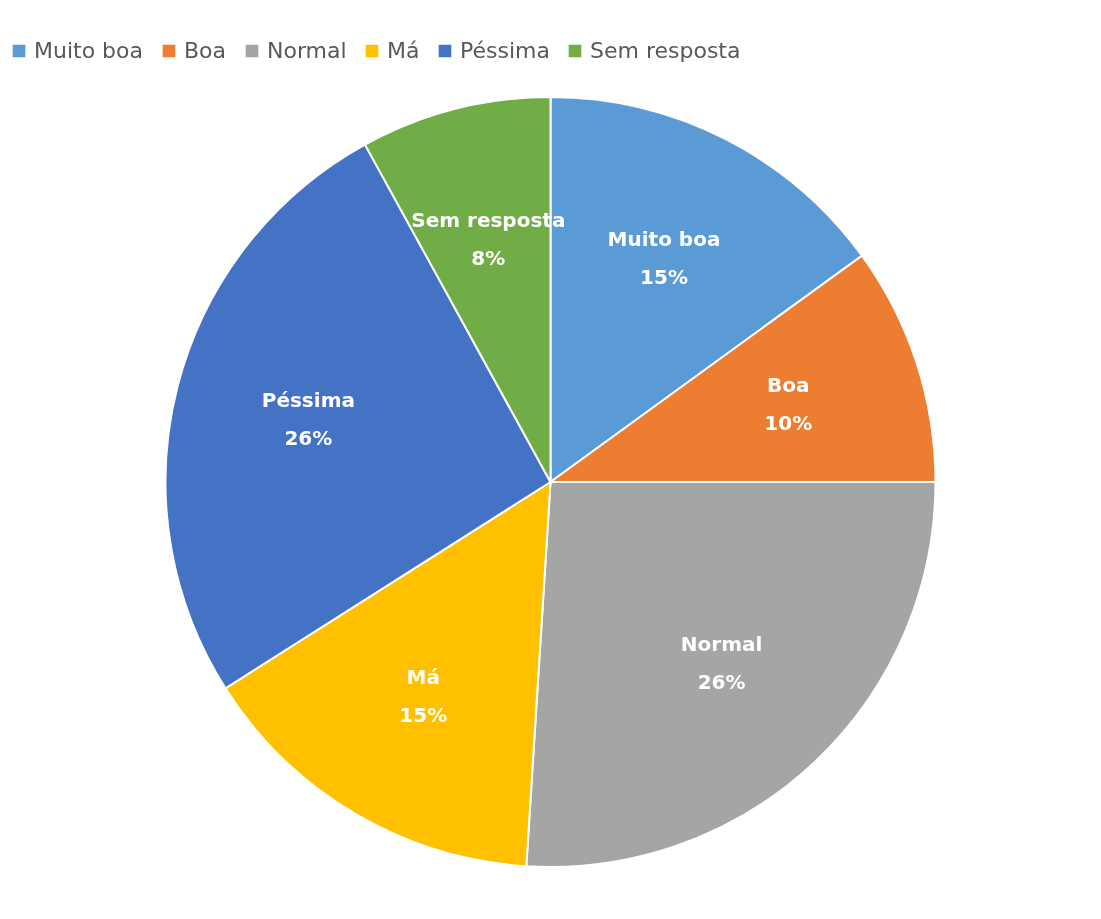  Describe the element at coordinates (423, 677) in the screenshot. I see `slice-label: Má` at that location.